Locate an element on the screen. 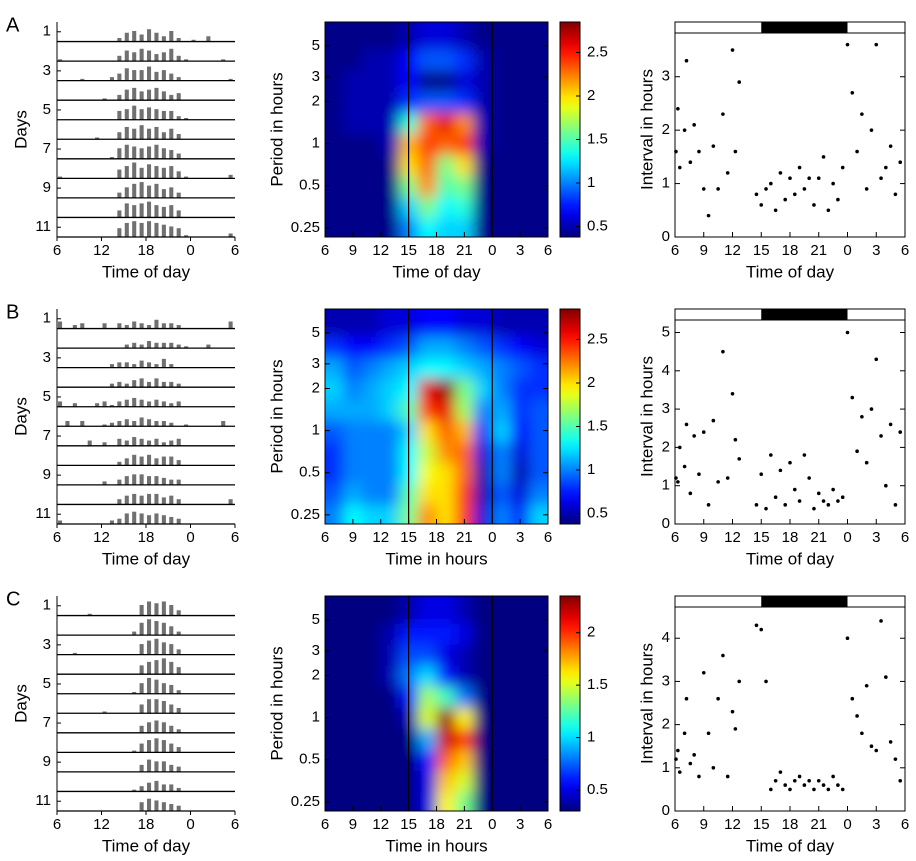  x-tick-label: 21 is located at coordinates (818, 824).